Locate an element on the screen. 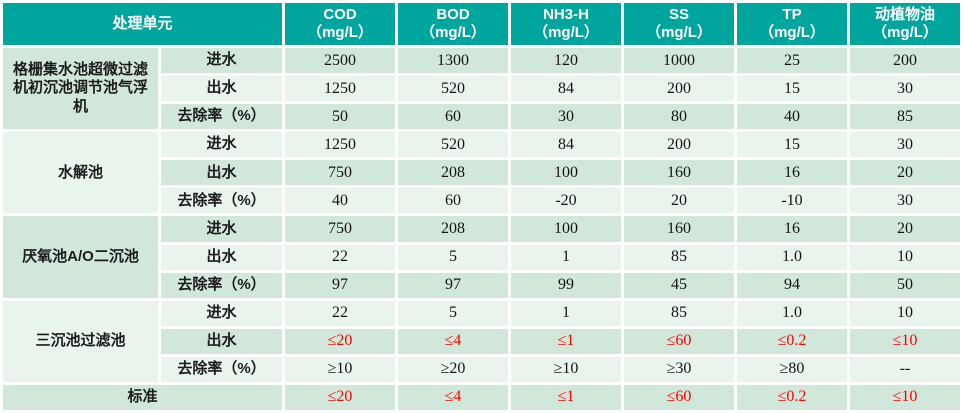 This screenshot has height=413, width=963. value-cell-limit: ≤1 is located at coordinates (566, 341).